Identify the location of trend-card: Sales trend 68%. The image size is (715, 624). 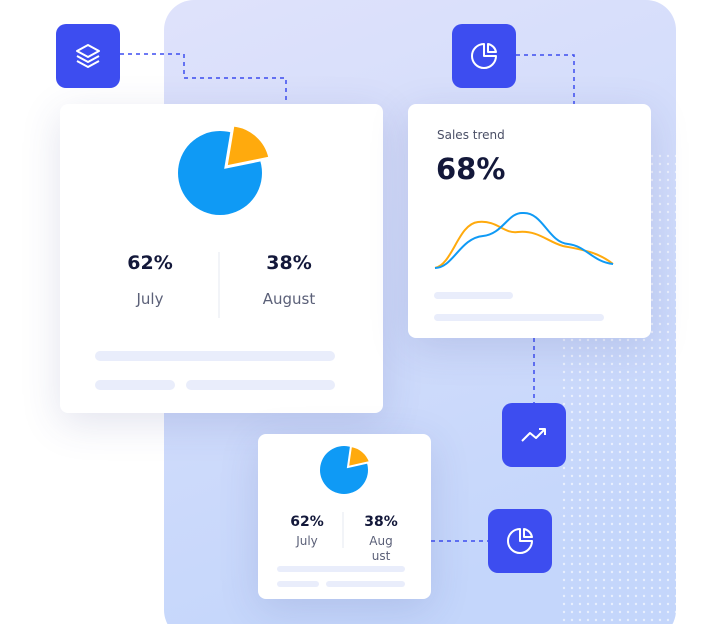
(529, 221).